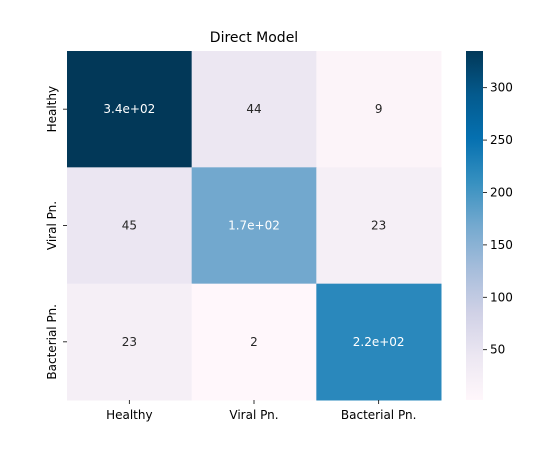 Image resolution: width=534 pixels, height=474 pixels. Describe the element at coordinates (253, 415) in the screenshot. I see `x-tick-label: Viral Pn.` at that location.